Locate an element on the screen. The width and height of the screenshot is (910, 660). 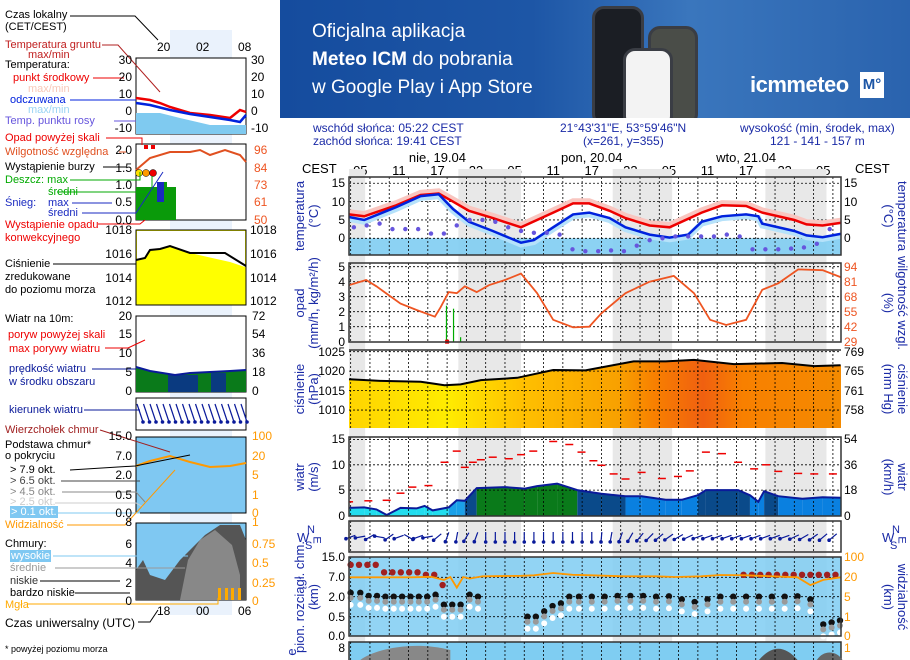
mini-cover-mid is located at coordinates (210, 565).